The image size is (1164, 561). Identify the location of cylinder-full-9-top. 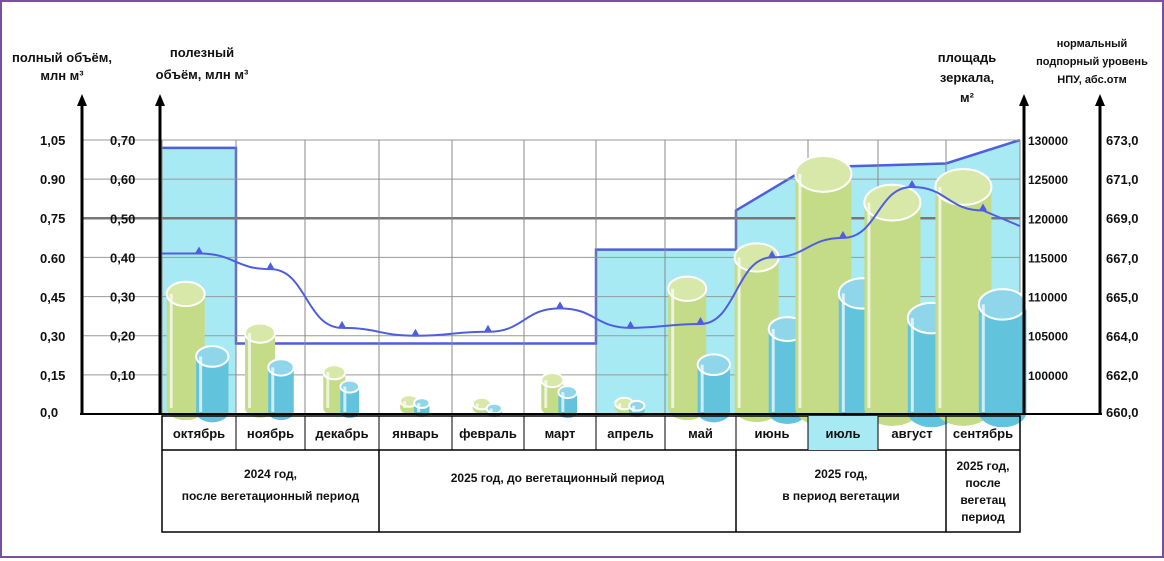
(823, 174).